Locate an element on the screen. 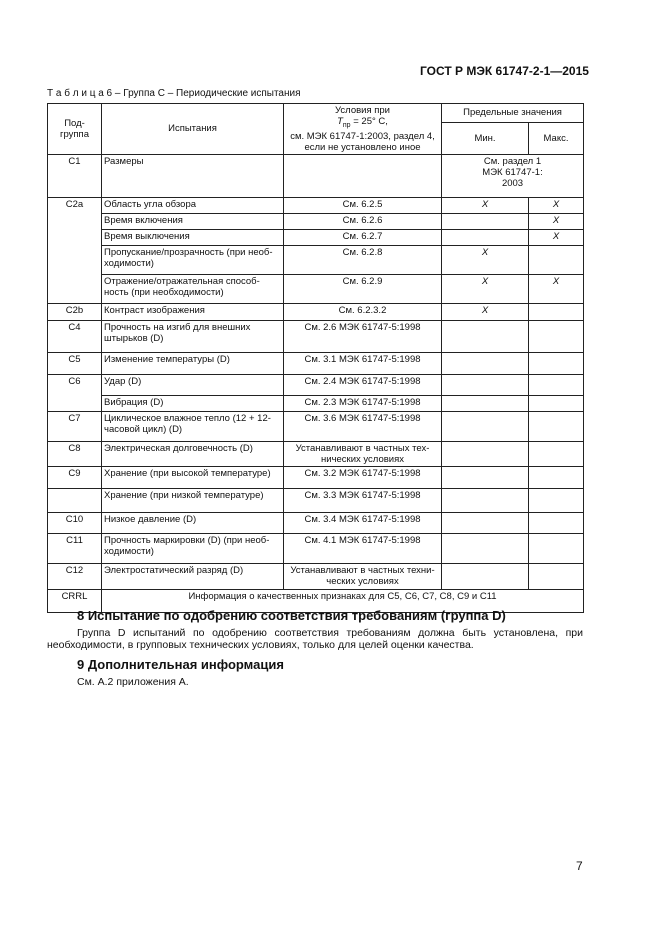  subgroup-cell: C1 is located at coordinates (74, 175).